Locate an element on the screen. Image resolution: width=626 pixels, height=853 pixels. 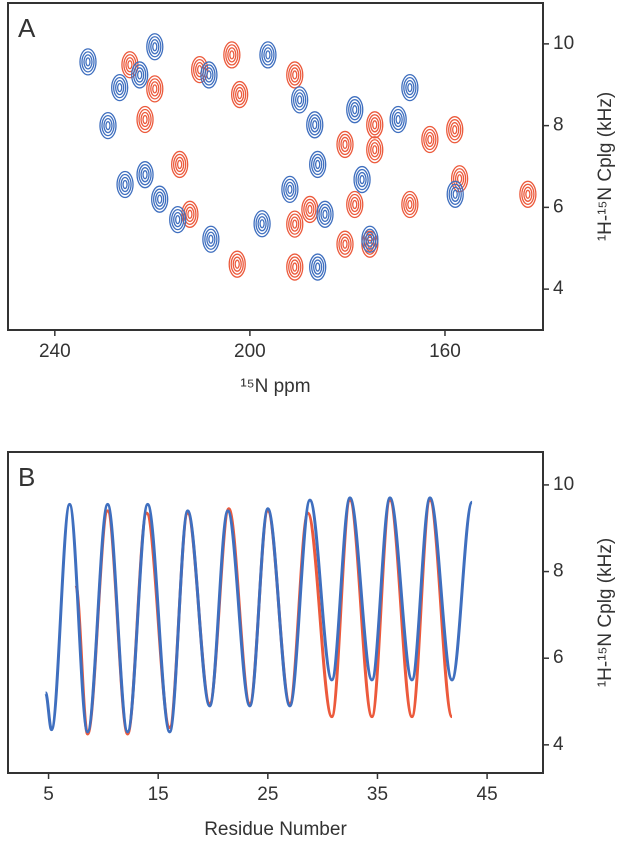
x-tick-label: 240 is located at coordinates (55, 351).